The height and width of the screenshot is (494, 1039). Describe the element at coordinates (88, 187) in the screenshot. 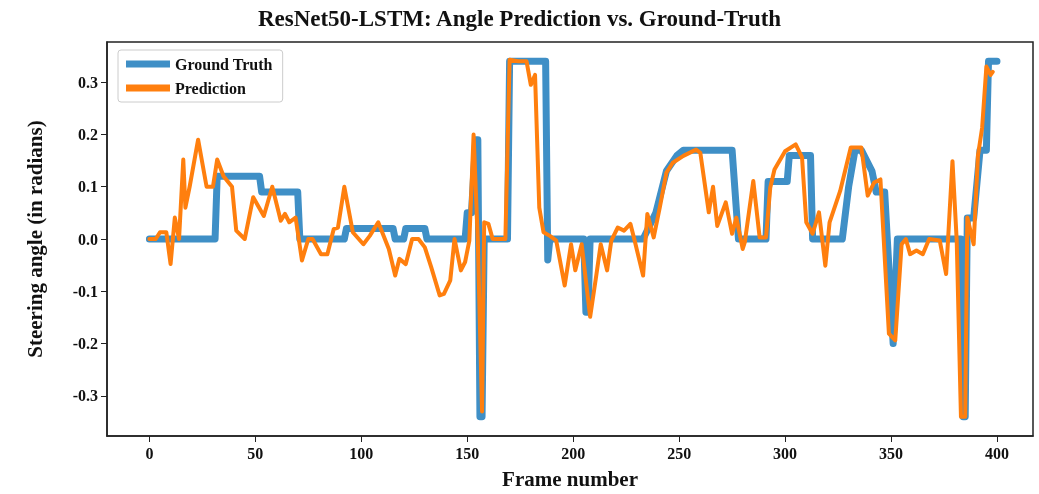

I see `y-tick-label: 0.1` at that location.